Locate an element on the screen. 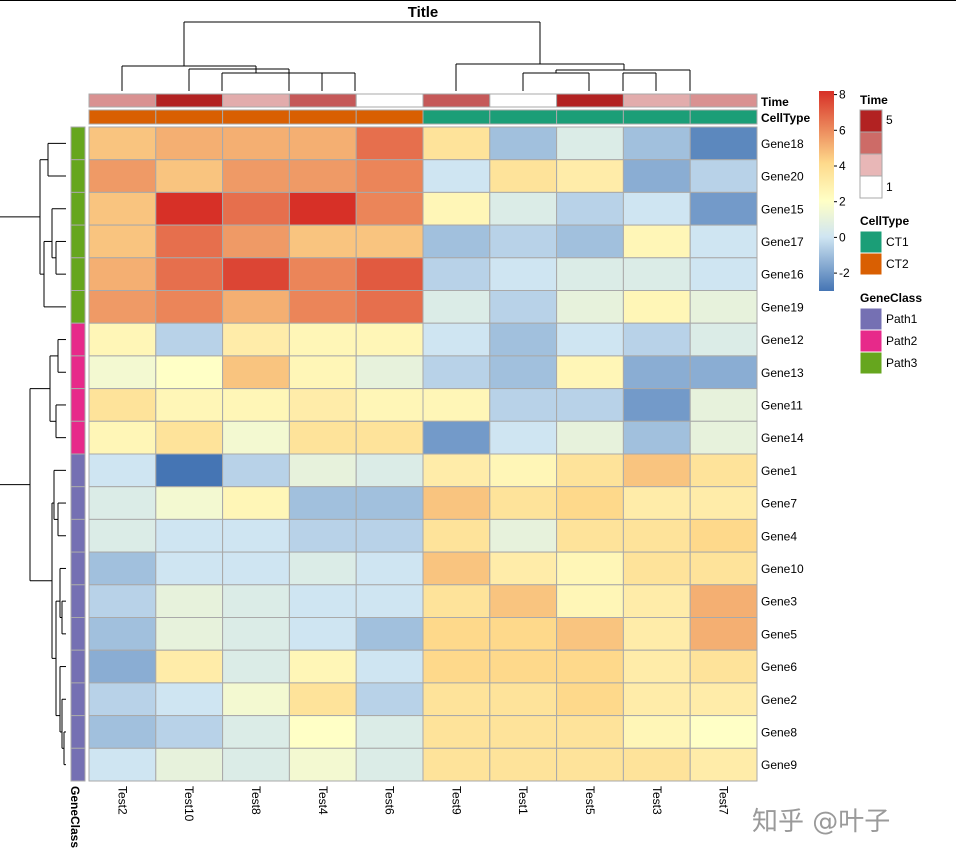  time-annotation-bar is located at coordinates (423, 100).